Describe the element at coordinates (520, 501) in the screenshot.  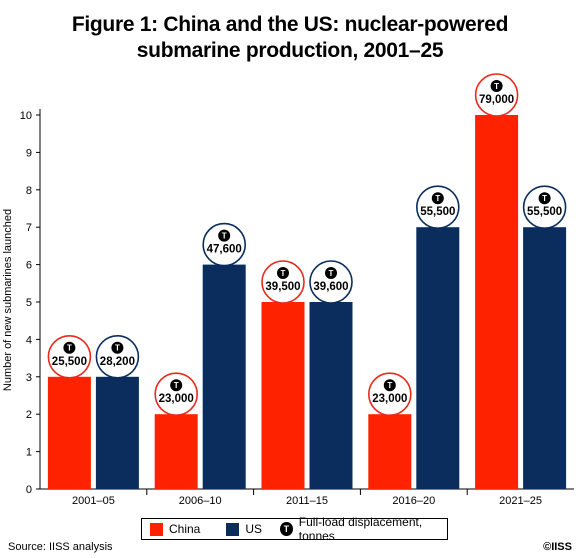
I see `x-tick-label: 2021–25` at that location.